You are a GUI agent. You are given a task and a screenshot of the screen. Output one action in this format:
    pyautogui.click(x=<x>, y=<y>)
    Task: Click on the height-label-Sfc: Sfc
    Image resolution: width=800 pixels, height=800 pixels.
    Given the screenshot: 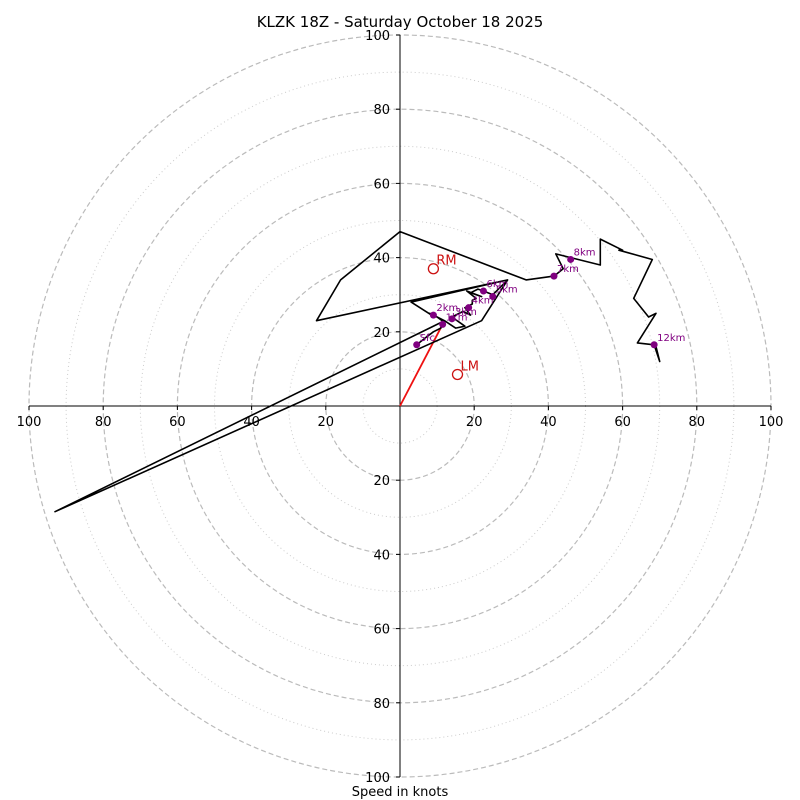 What is the action you would take?
    pyautogui.click(x=427, y=338)
    